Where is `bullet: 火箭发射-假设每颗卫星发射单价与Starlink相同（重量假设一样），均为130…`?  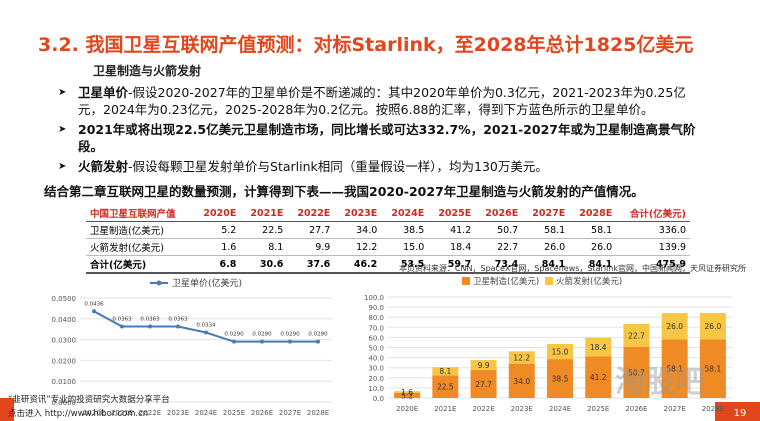 bullet: 火箭发射-假设每颗卫星发射单价与Starlink相同（重量假设一样），均为130… is located at coordinates (383, 166).